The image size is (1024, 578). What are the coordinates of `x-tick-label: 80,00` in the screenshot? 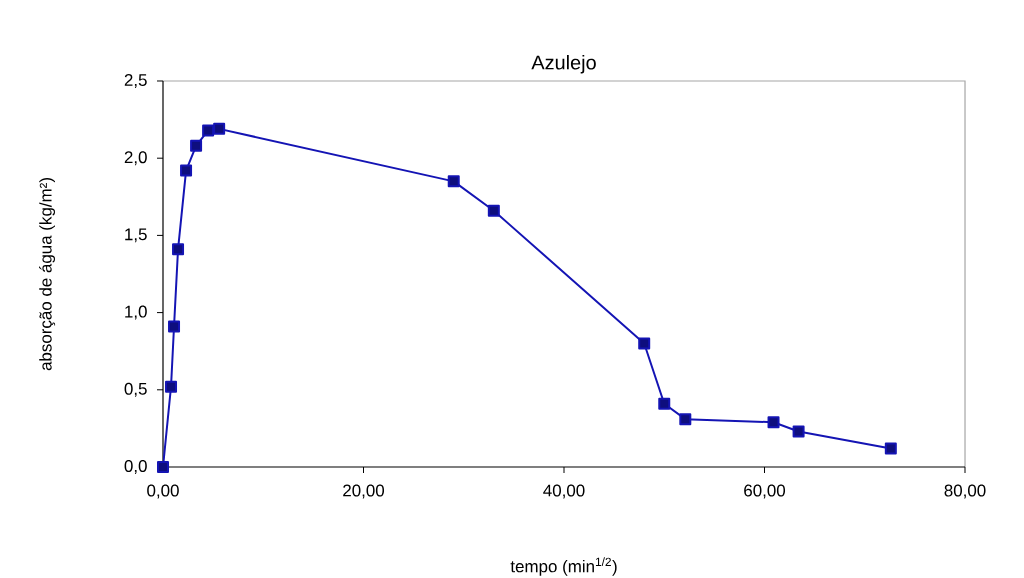 It's located at (965, 491).